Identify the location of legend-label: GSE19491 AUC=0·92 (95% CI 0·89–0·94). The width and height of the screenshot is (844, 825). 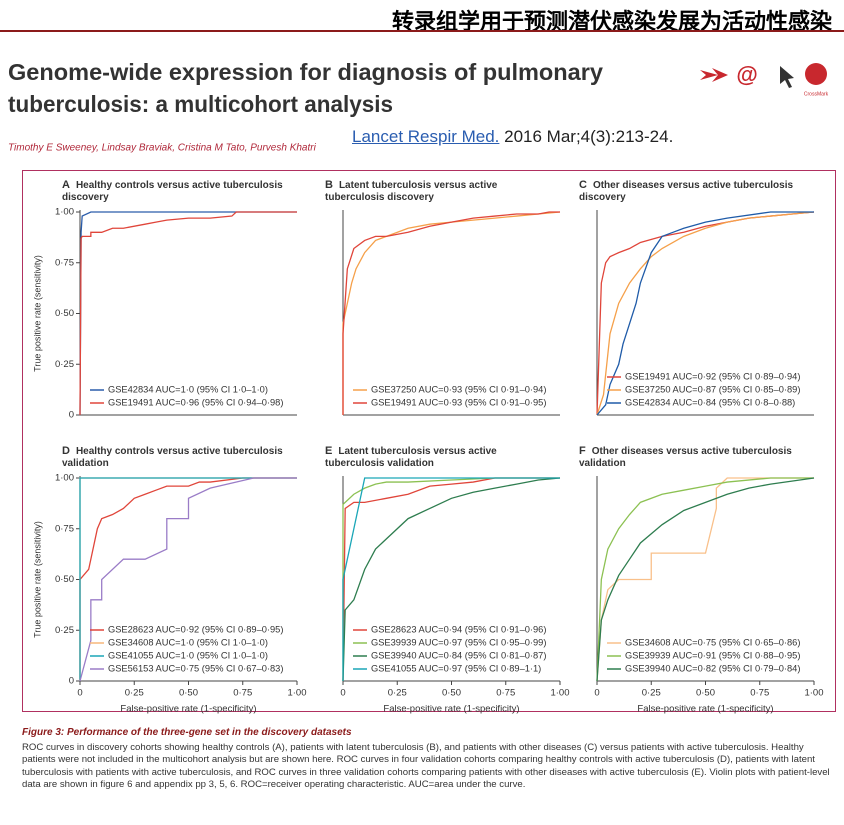
(712, 376).